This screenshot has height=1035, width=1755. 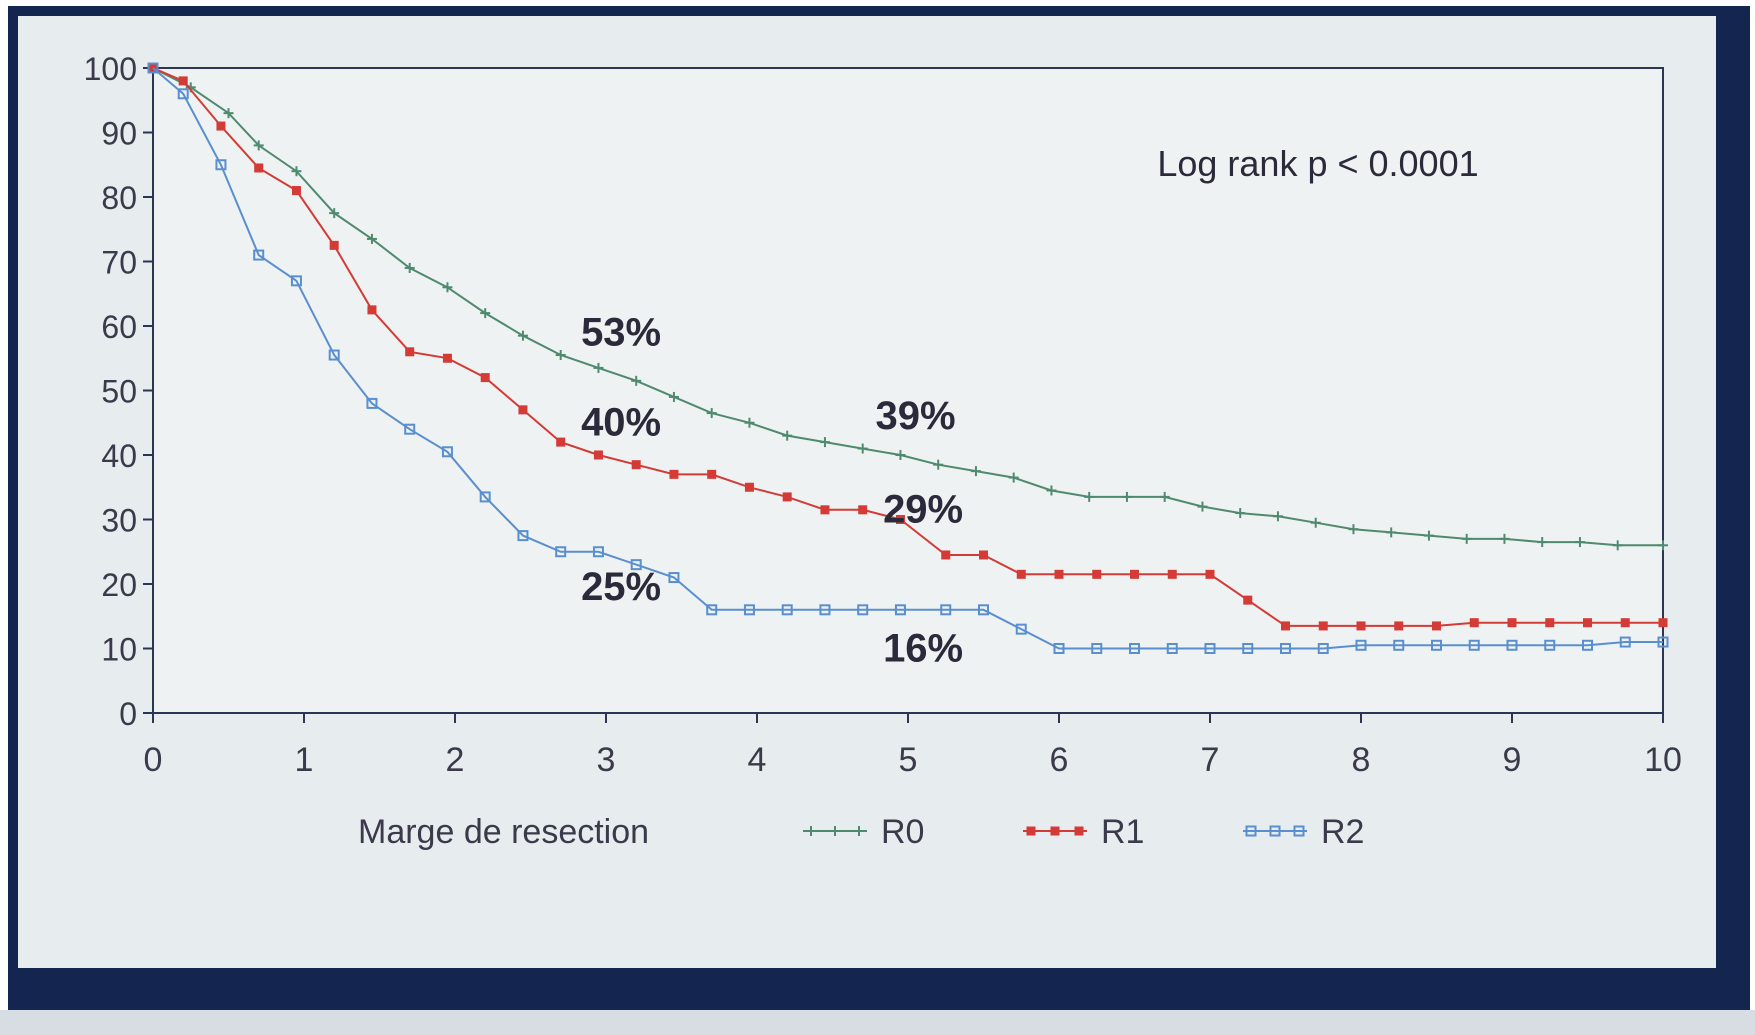 I want to click on x-tick-label: 10, so click(x=1663, y=760).